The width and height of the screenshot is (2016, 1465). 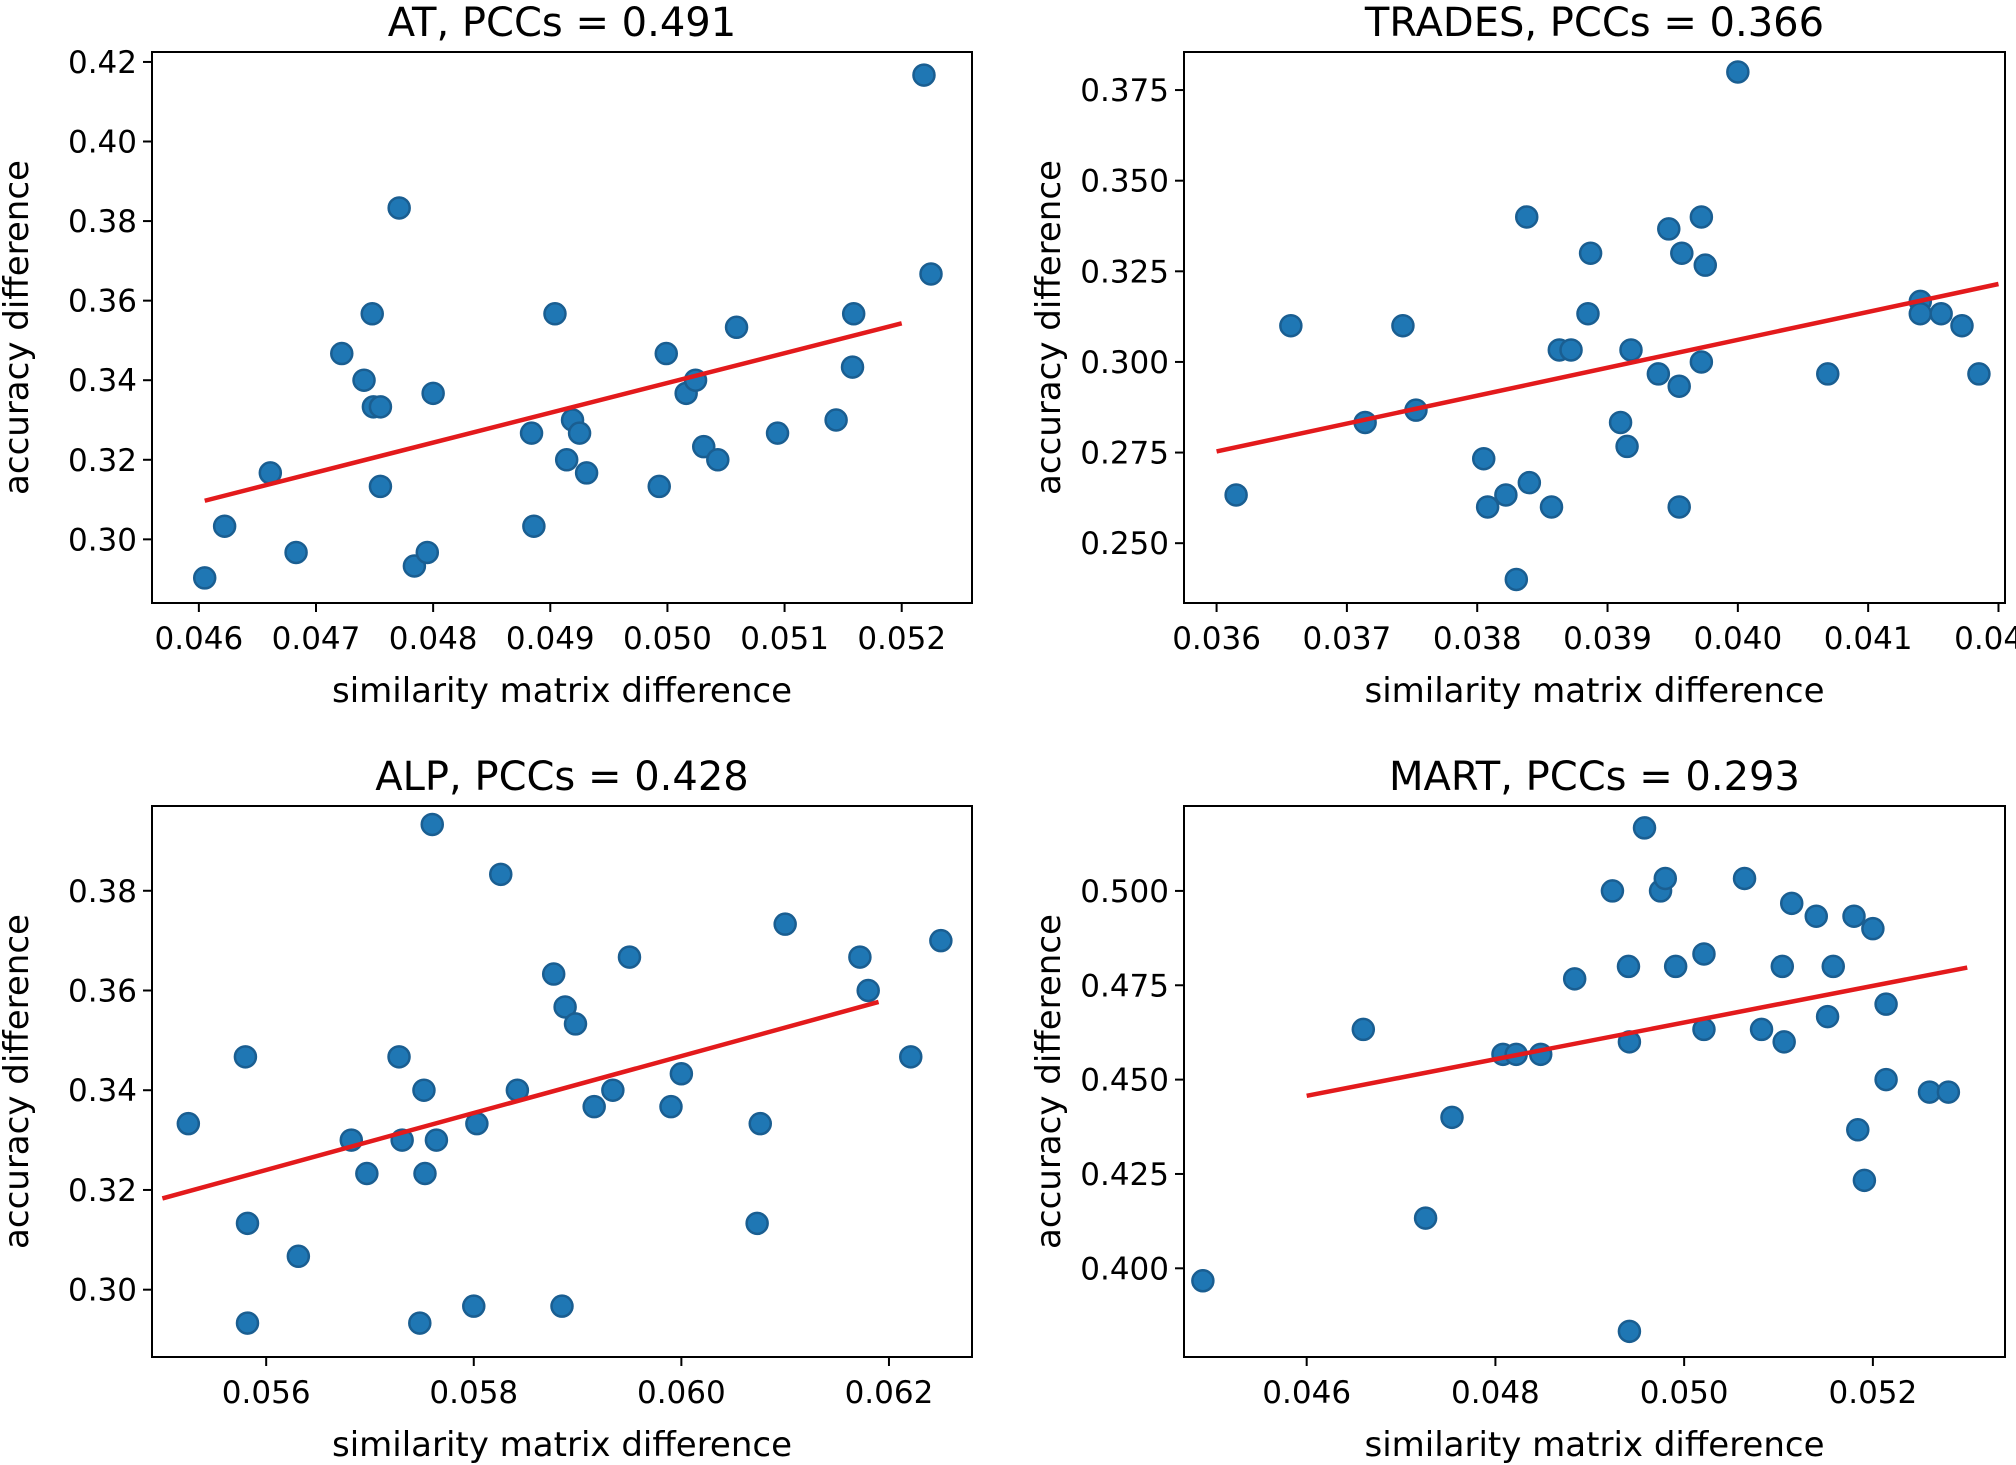 What do you see at coordinates (667, 639) in the screenshot?
I see `x-tick-label: 0.050` at bounding box center [667, 639].